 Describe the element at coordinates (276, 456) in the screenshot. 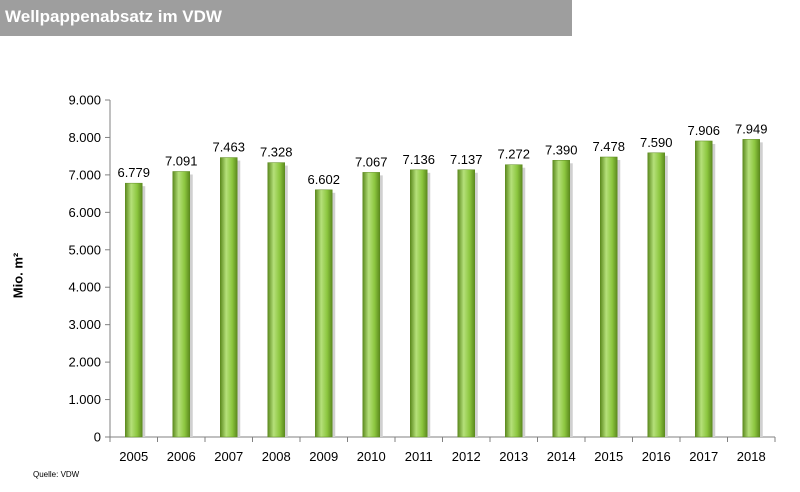

I see `x-tick-label: 2008` at that location.